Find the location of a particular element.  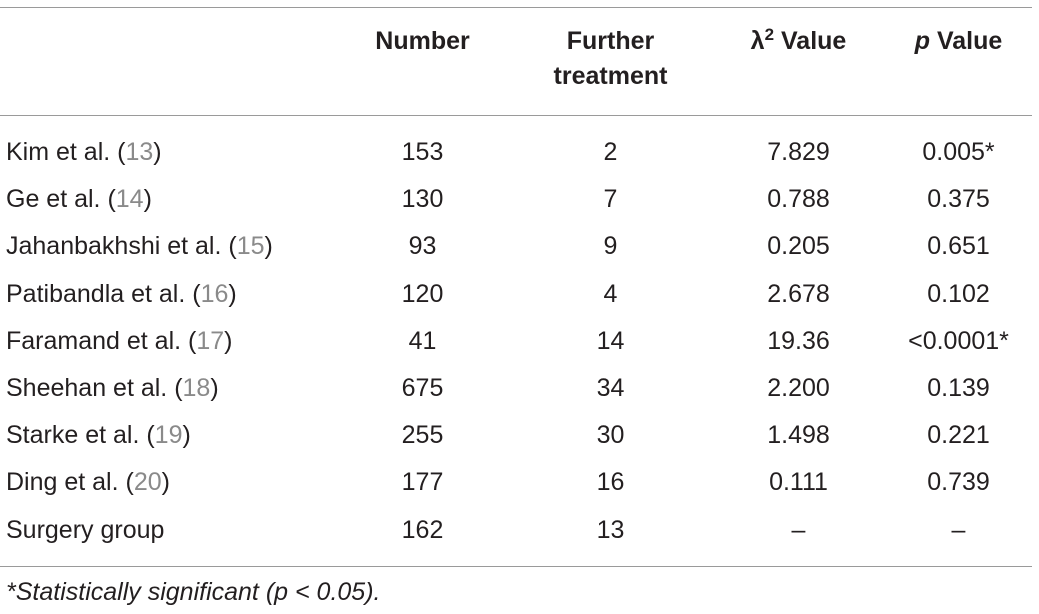

table-row: Faramand et al. (17) 41 14 19.36 <0.0001* is located at coordinates (516, 341).